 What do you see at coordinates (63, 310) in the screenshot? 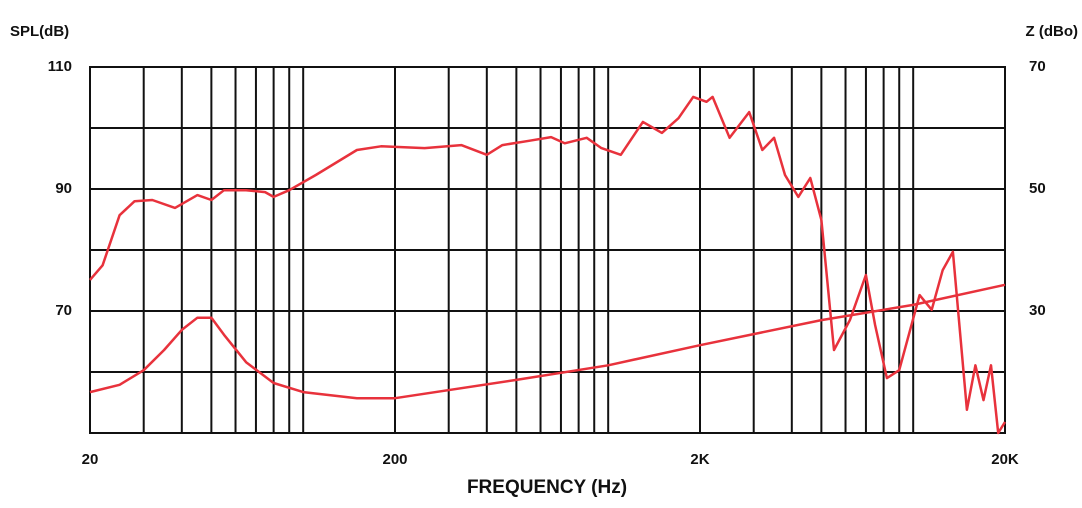
I see `y-tick-label: 70` at bounding box center [63, 310].